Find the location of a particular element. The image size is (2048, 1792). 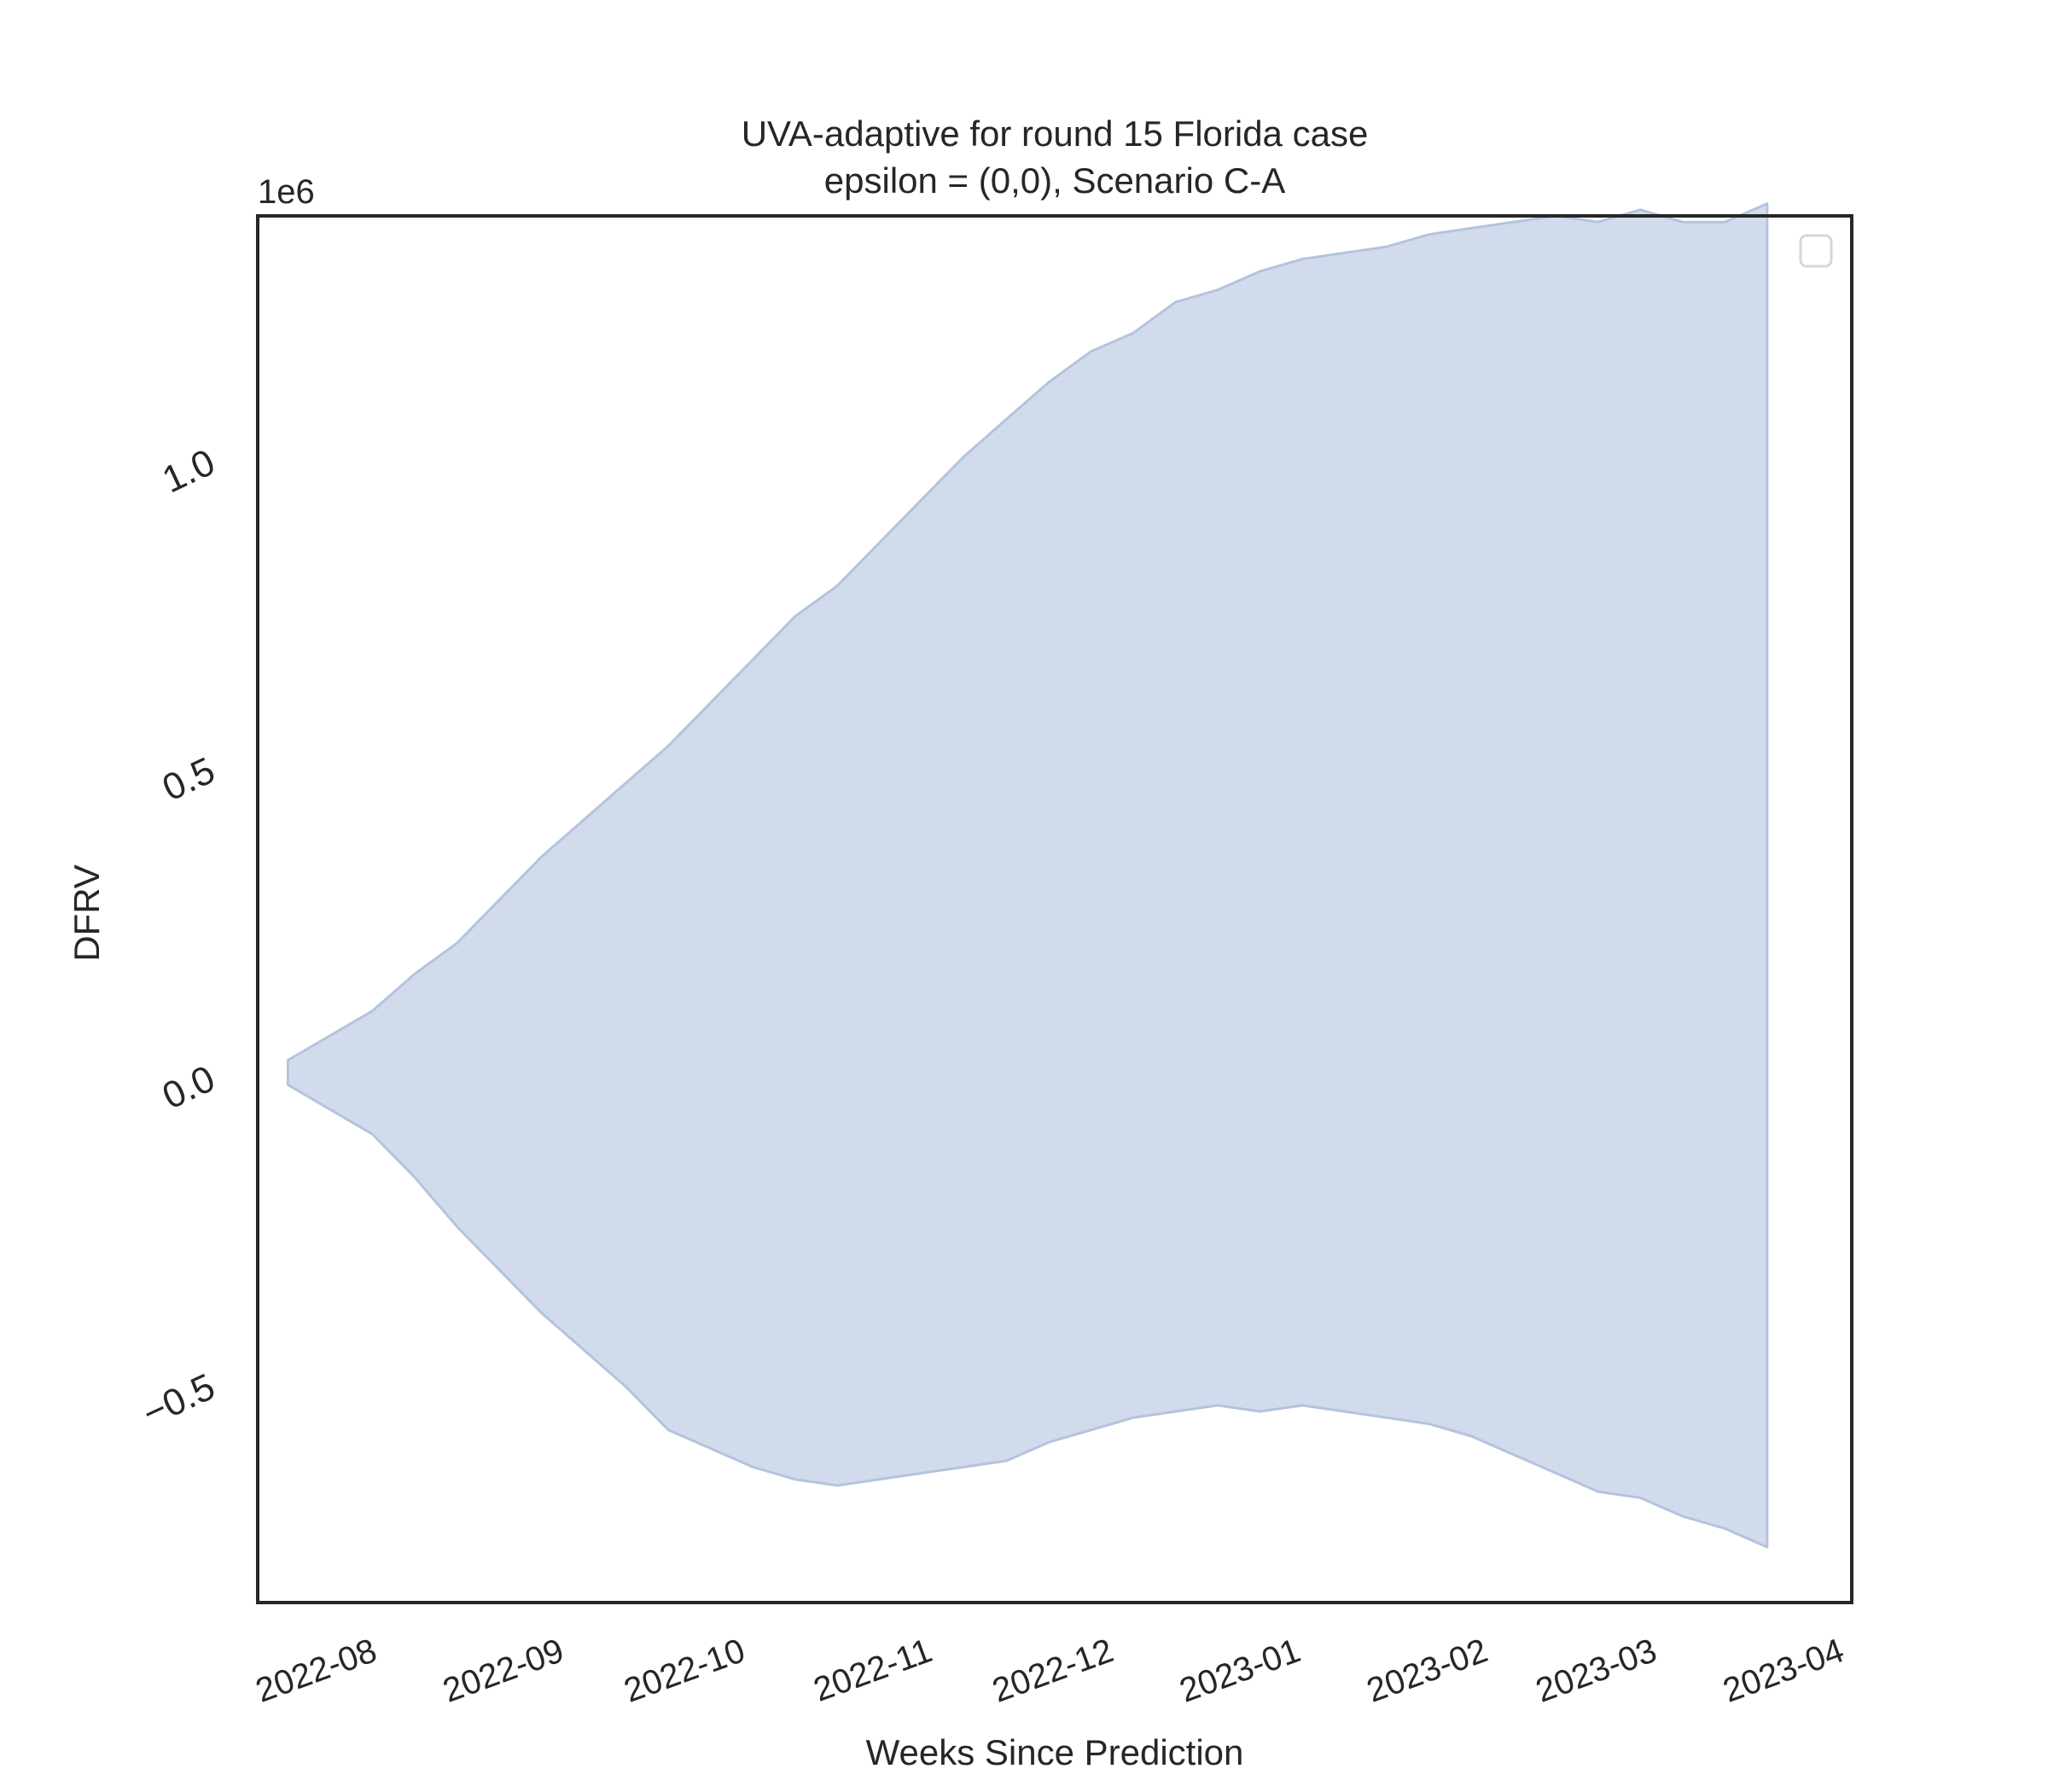

y-offset-label: 1e6 is located at coordinates (286, 192).